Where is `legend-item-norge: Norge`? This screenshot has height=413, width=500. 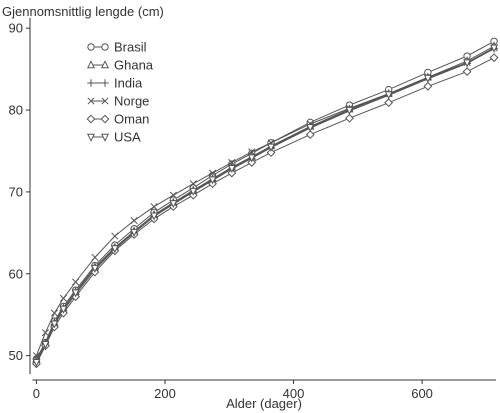 legend-item-norge: Norge is located at coordinates (118, 101).